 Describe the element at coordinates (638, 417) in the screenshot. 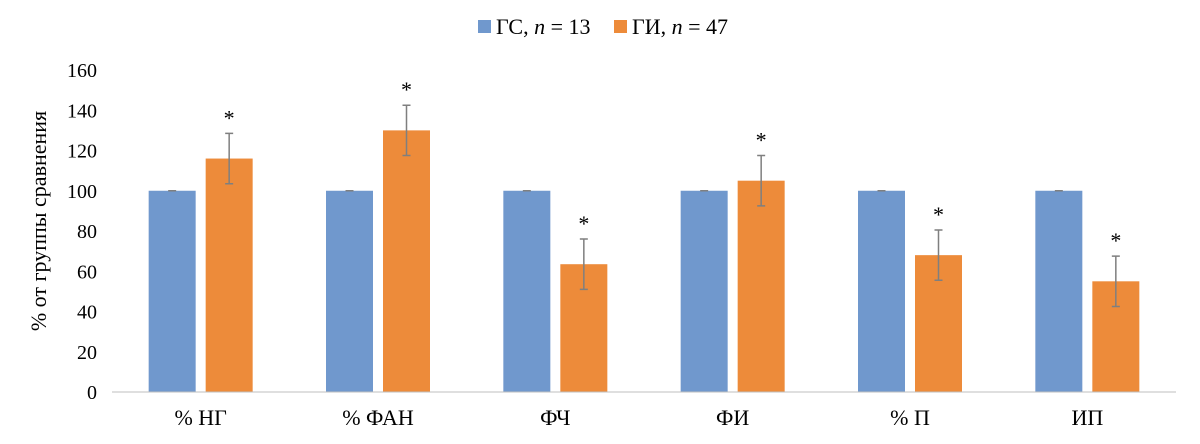

I see `x-axis-ticks: % НГ % ФАН ФЧ ФИ % П ИП` at that location.